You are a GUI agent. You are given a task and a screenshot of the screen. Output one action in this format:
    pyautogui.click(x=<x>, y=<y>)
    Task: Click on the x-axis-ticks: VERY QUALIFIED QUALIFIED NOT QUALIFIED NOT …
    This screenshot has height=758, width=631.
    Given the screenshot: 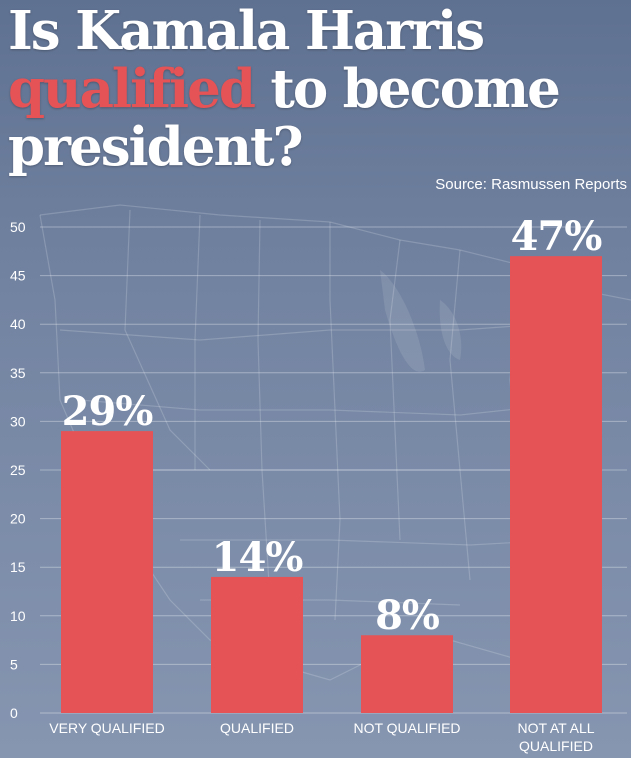 What is the action you would take?
    pyautogui.click(x=321, y=737)
    